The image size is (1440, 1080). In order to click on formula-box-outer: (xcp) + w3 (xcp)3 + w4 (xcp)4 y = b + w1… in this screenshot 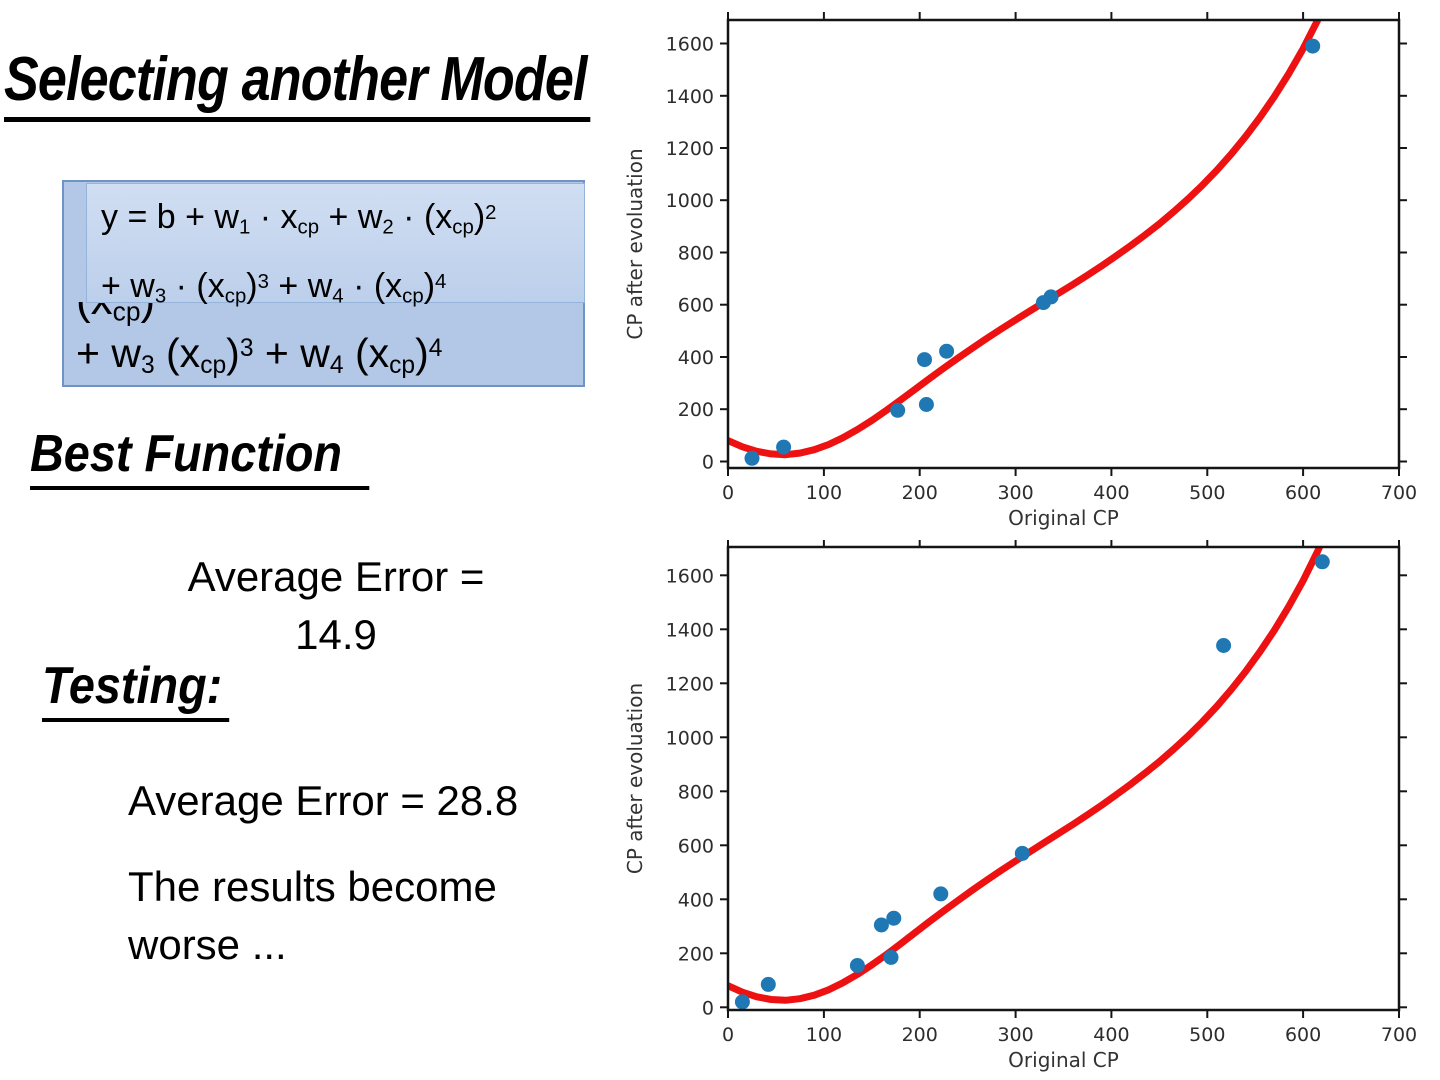, I will do `click(323, 283)`.